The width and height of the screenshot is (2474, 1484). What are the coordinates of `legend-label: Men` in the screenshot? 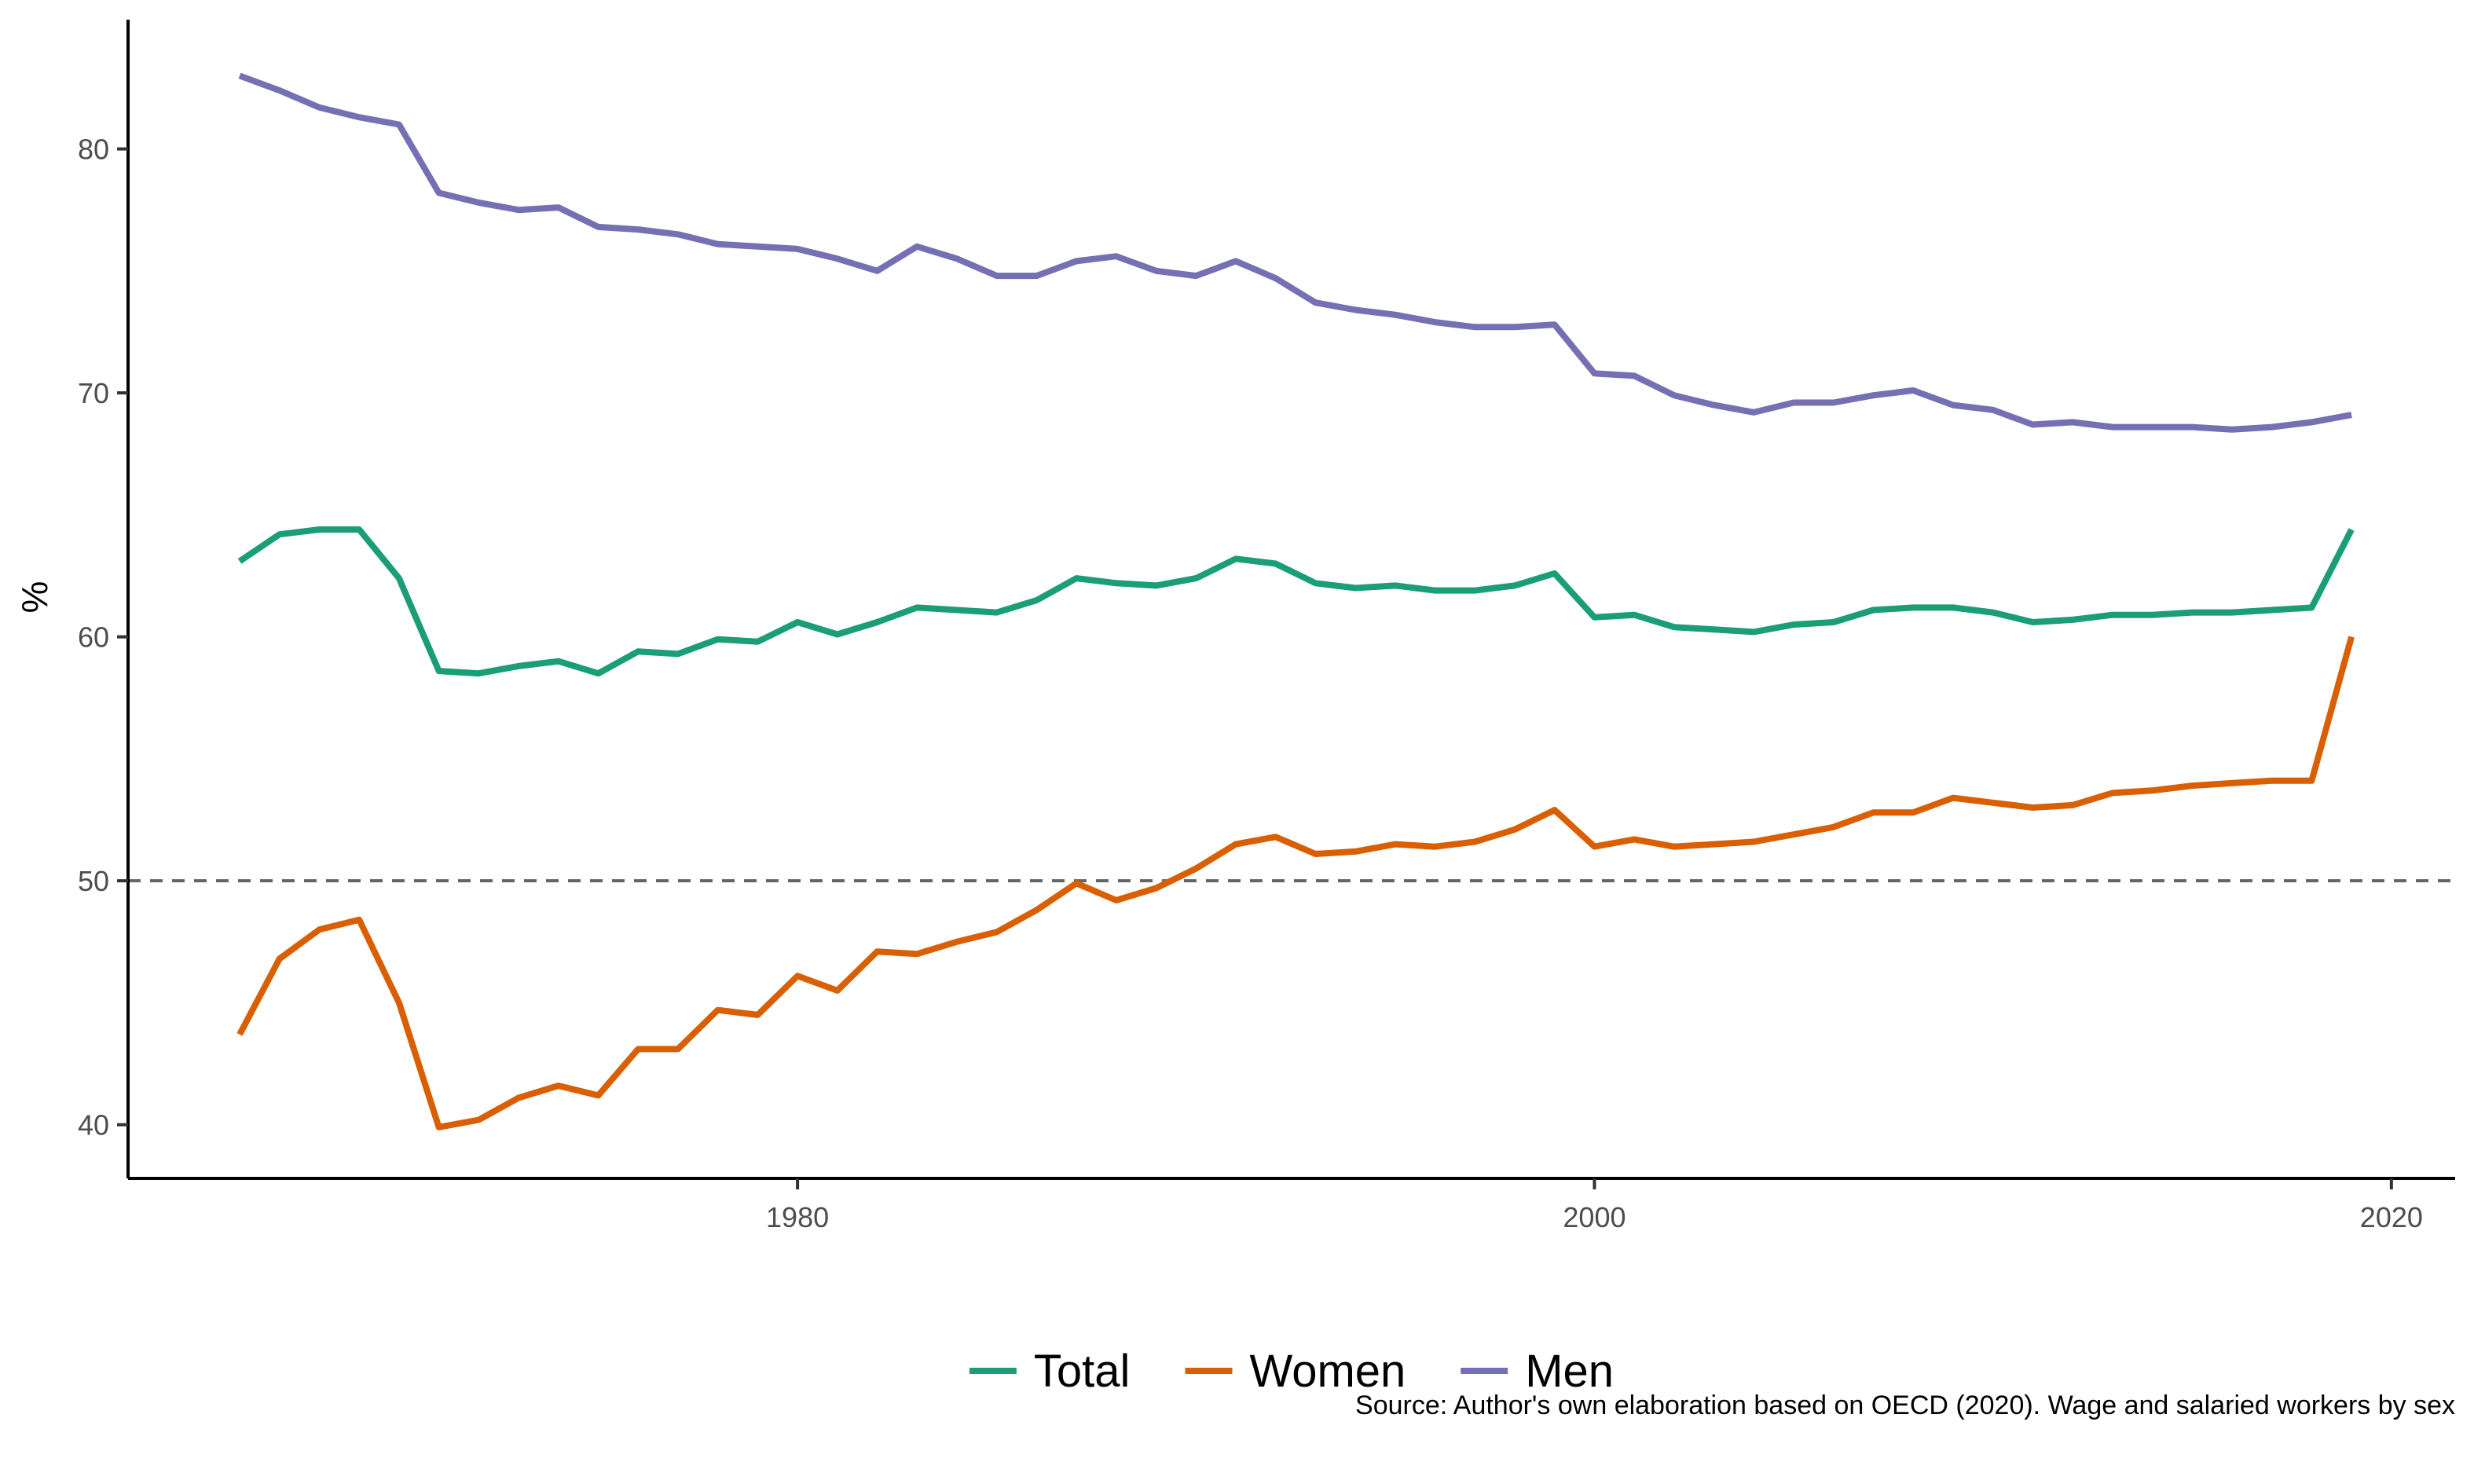 It's located at (1569, 1371).